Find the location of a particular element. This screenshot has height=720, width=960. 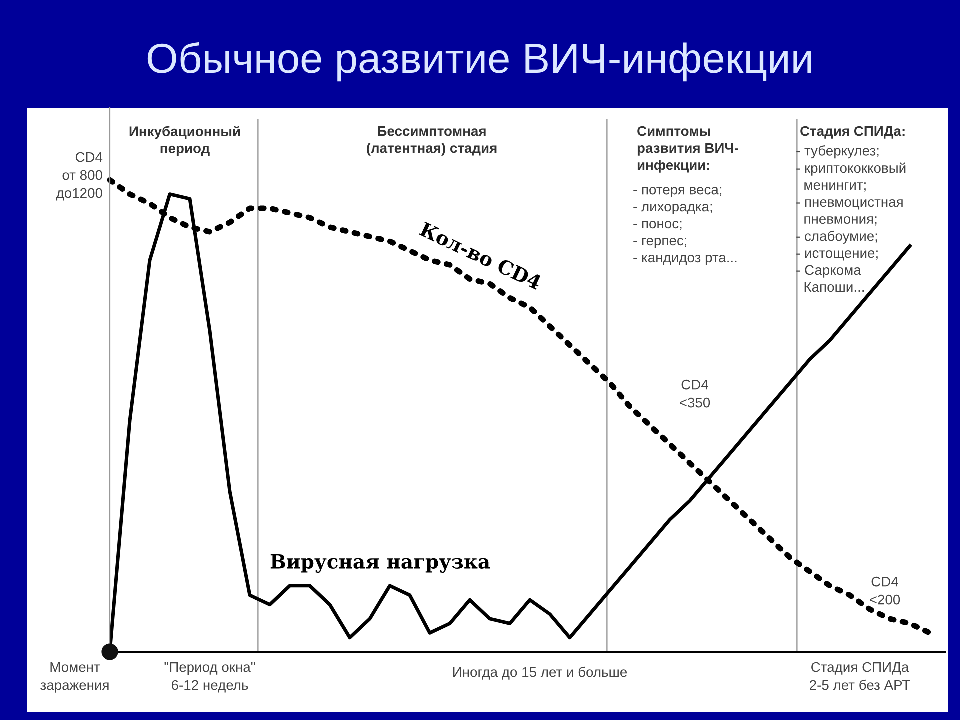

text: CD4 от 800 до1200 is located at coordinates (79, 176).